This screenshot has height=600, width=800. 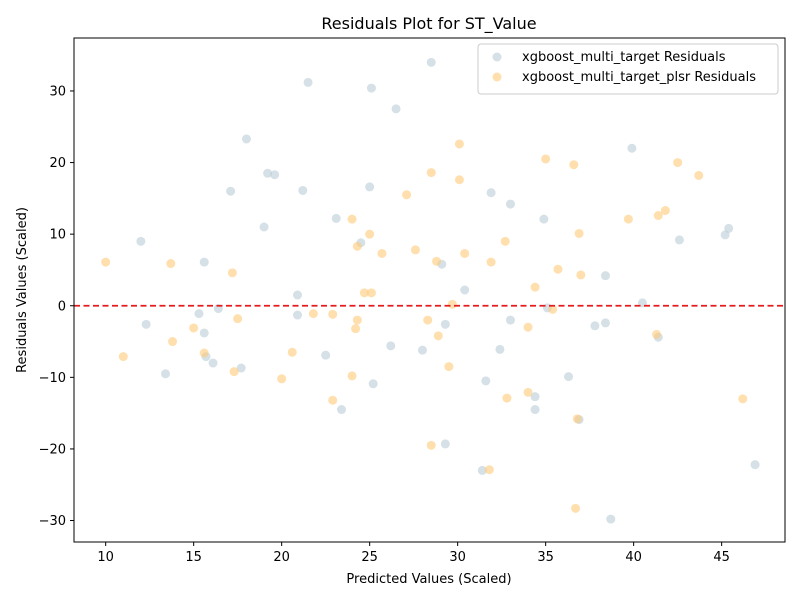 I want to click on x-axis: 10 15 20 25 30 35 40 45, so click(x=413, y=553).